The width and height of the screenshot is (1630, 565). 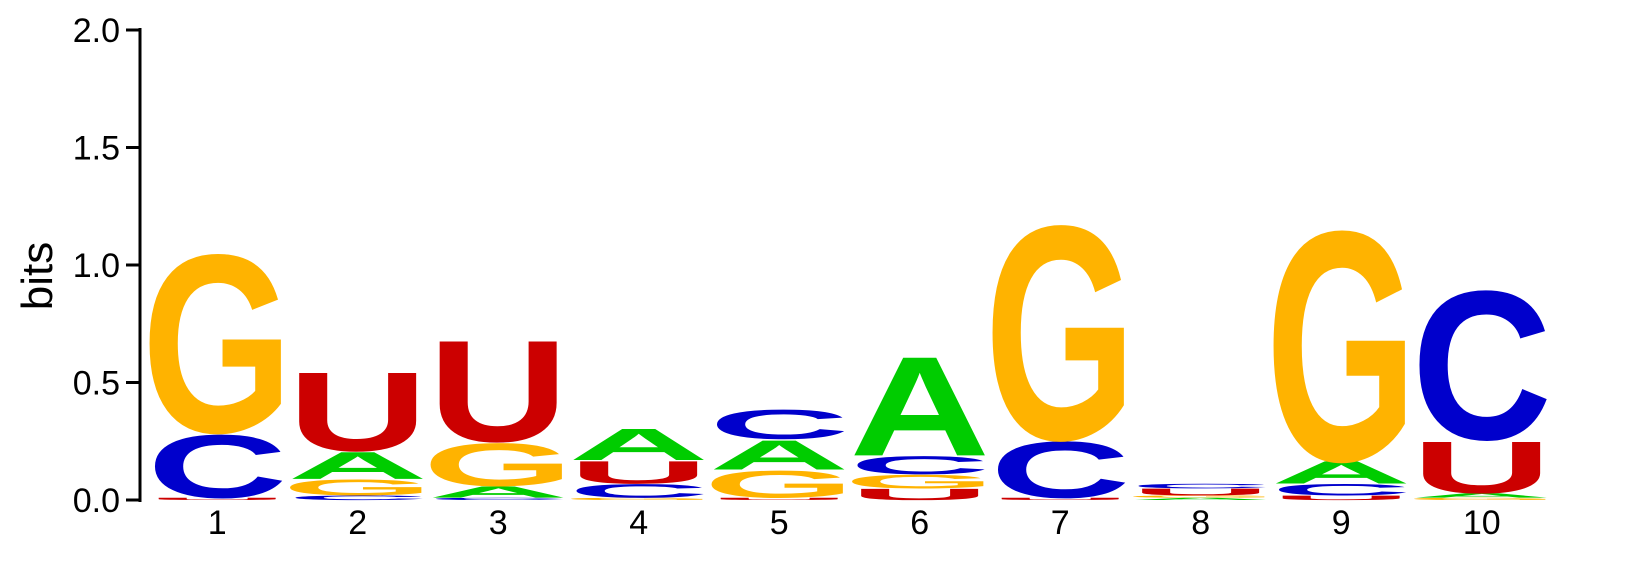 What do you see at coordinates (357, 523) in the screenshot?
I see `x-tick-label: 2` at bounding box center [357, 523].